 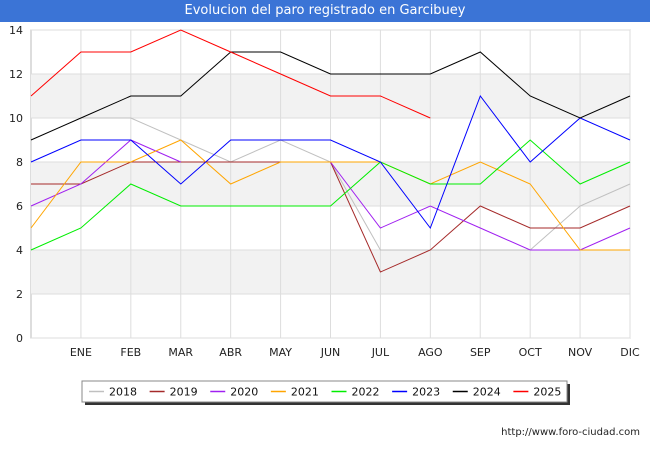 I want to click on series-line-2025, so click(x=230, y=74).